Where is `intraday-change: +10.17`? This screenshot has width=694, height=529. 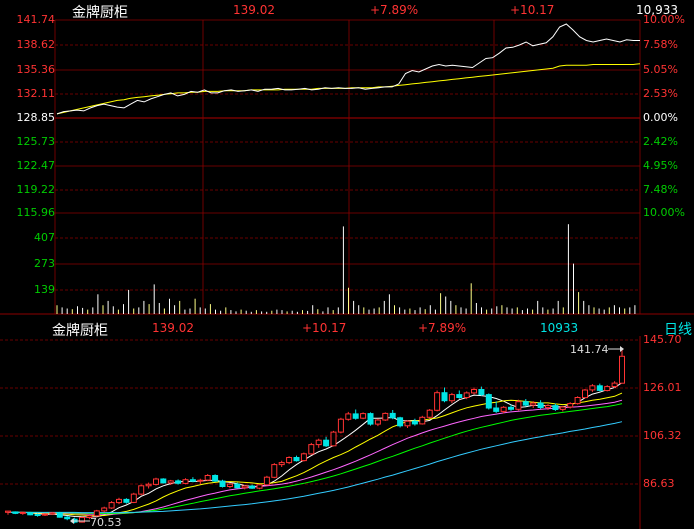 intraday-change: +10.17 is located at coordinates (532, 10).